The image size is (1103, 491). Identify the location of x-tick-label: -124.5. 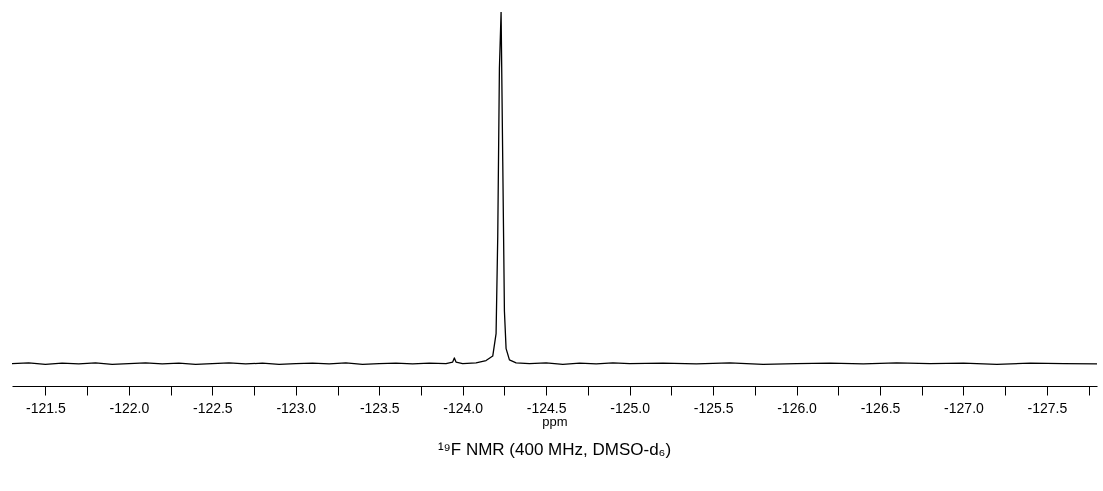
(546, 407).